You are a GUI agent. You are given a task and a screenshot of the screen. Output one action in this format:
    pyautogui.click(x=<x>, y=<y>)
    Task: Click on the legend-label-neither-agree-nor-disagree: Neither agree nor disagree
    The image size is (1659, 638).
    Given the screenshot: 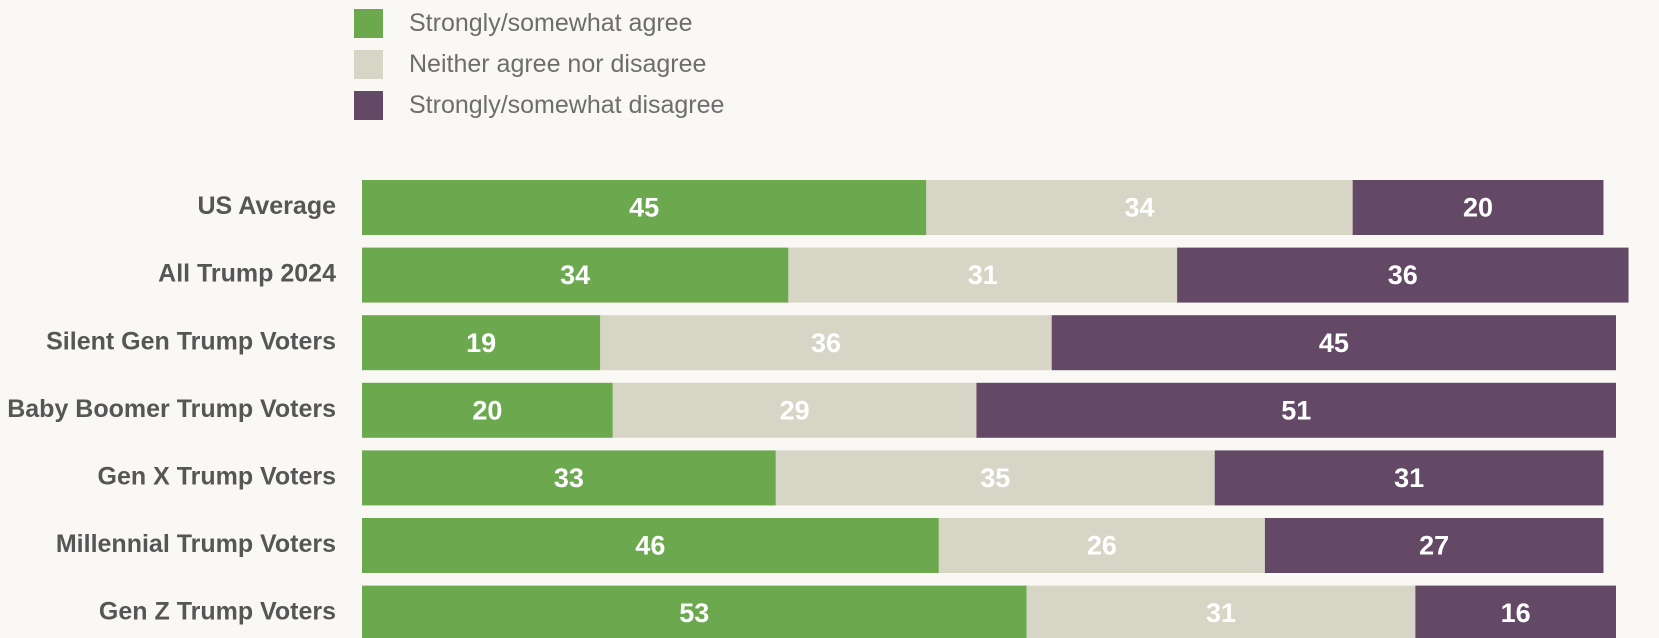 What is the action you would take?
    pyautogui.click(x=557, y=64)
    